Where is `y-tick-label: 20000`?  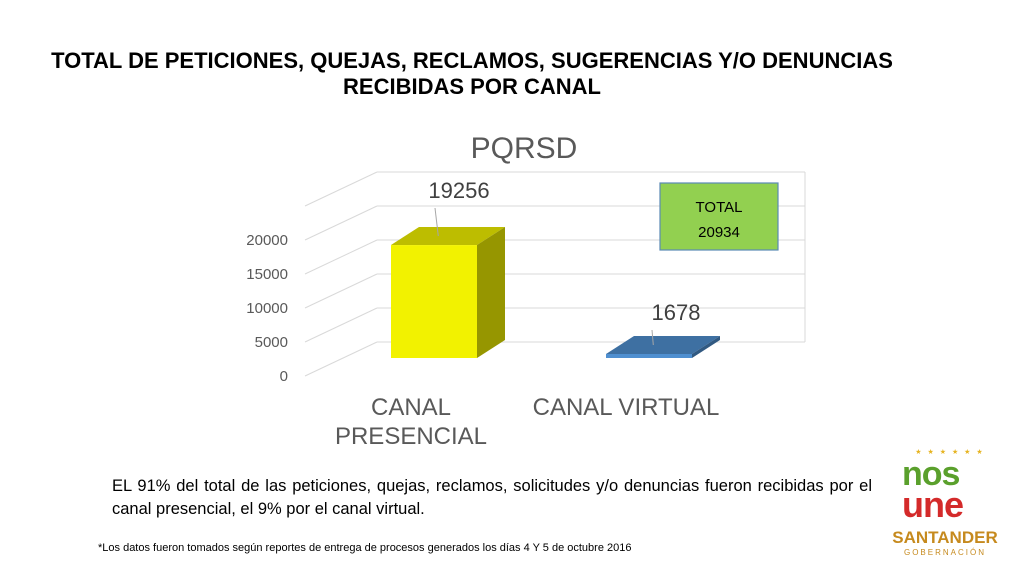 y-tick-label: 20000 is located at coordinates (267, 240).